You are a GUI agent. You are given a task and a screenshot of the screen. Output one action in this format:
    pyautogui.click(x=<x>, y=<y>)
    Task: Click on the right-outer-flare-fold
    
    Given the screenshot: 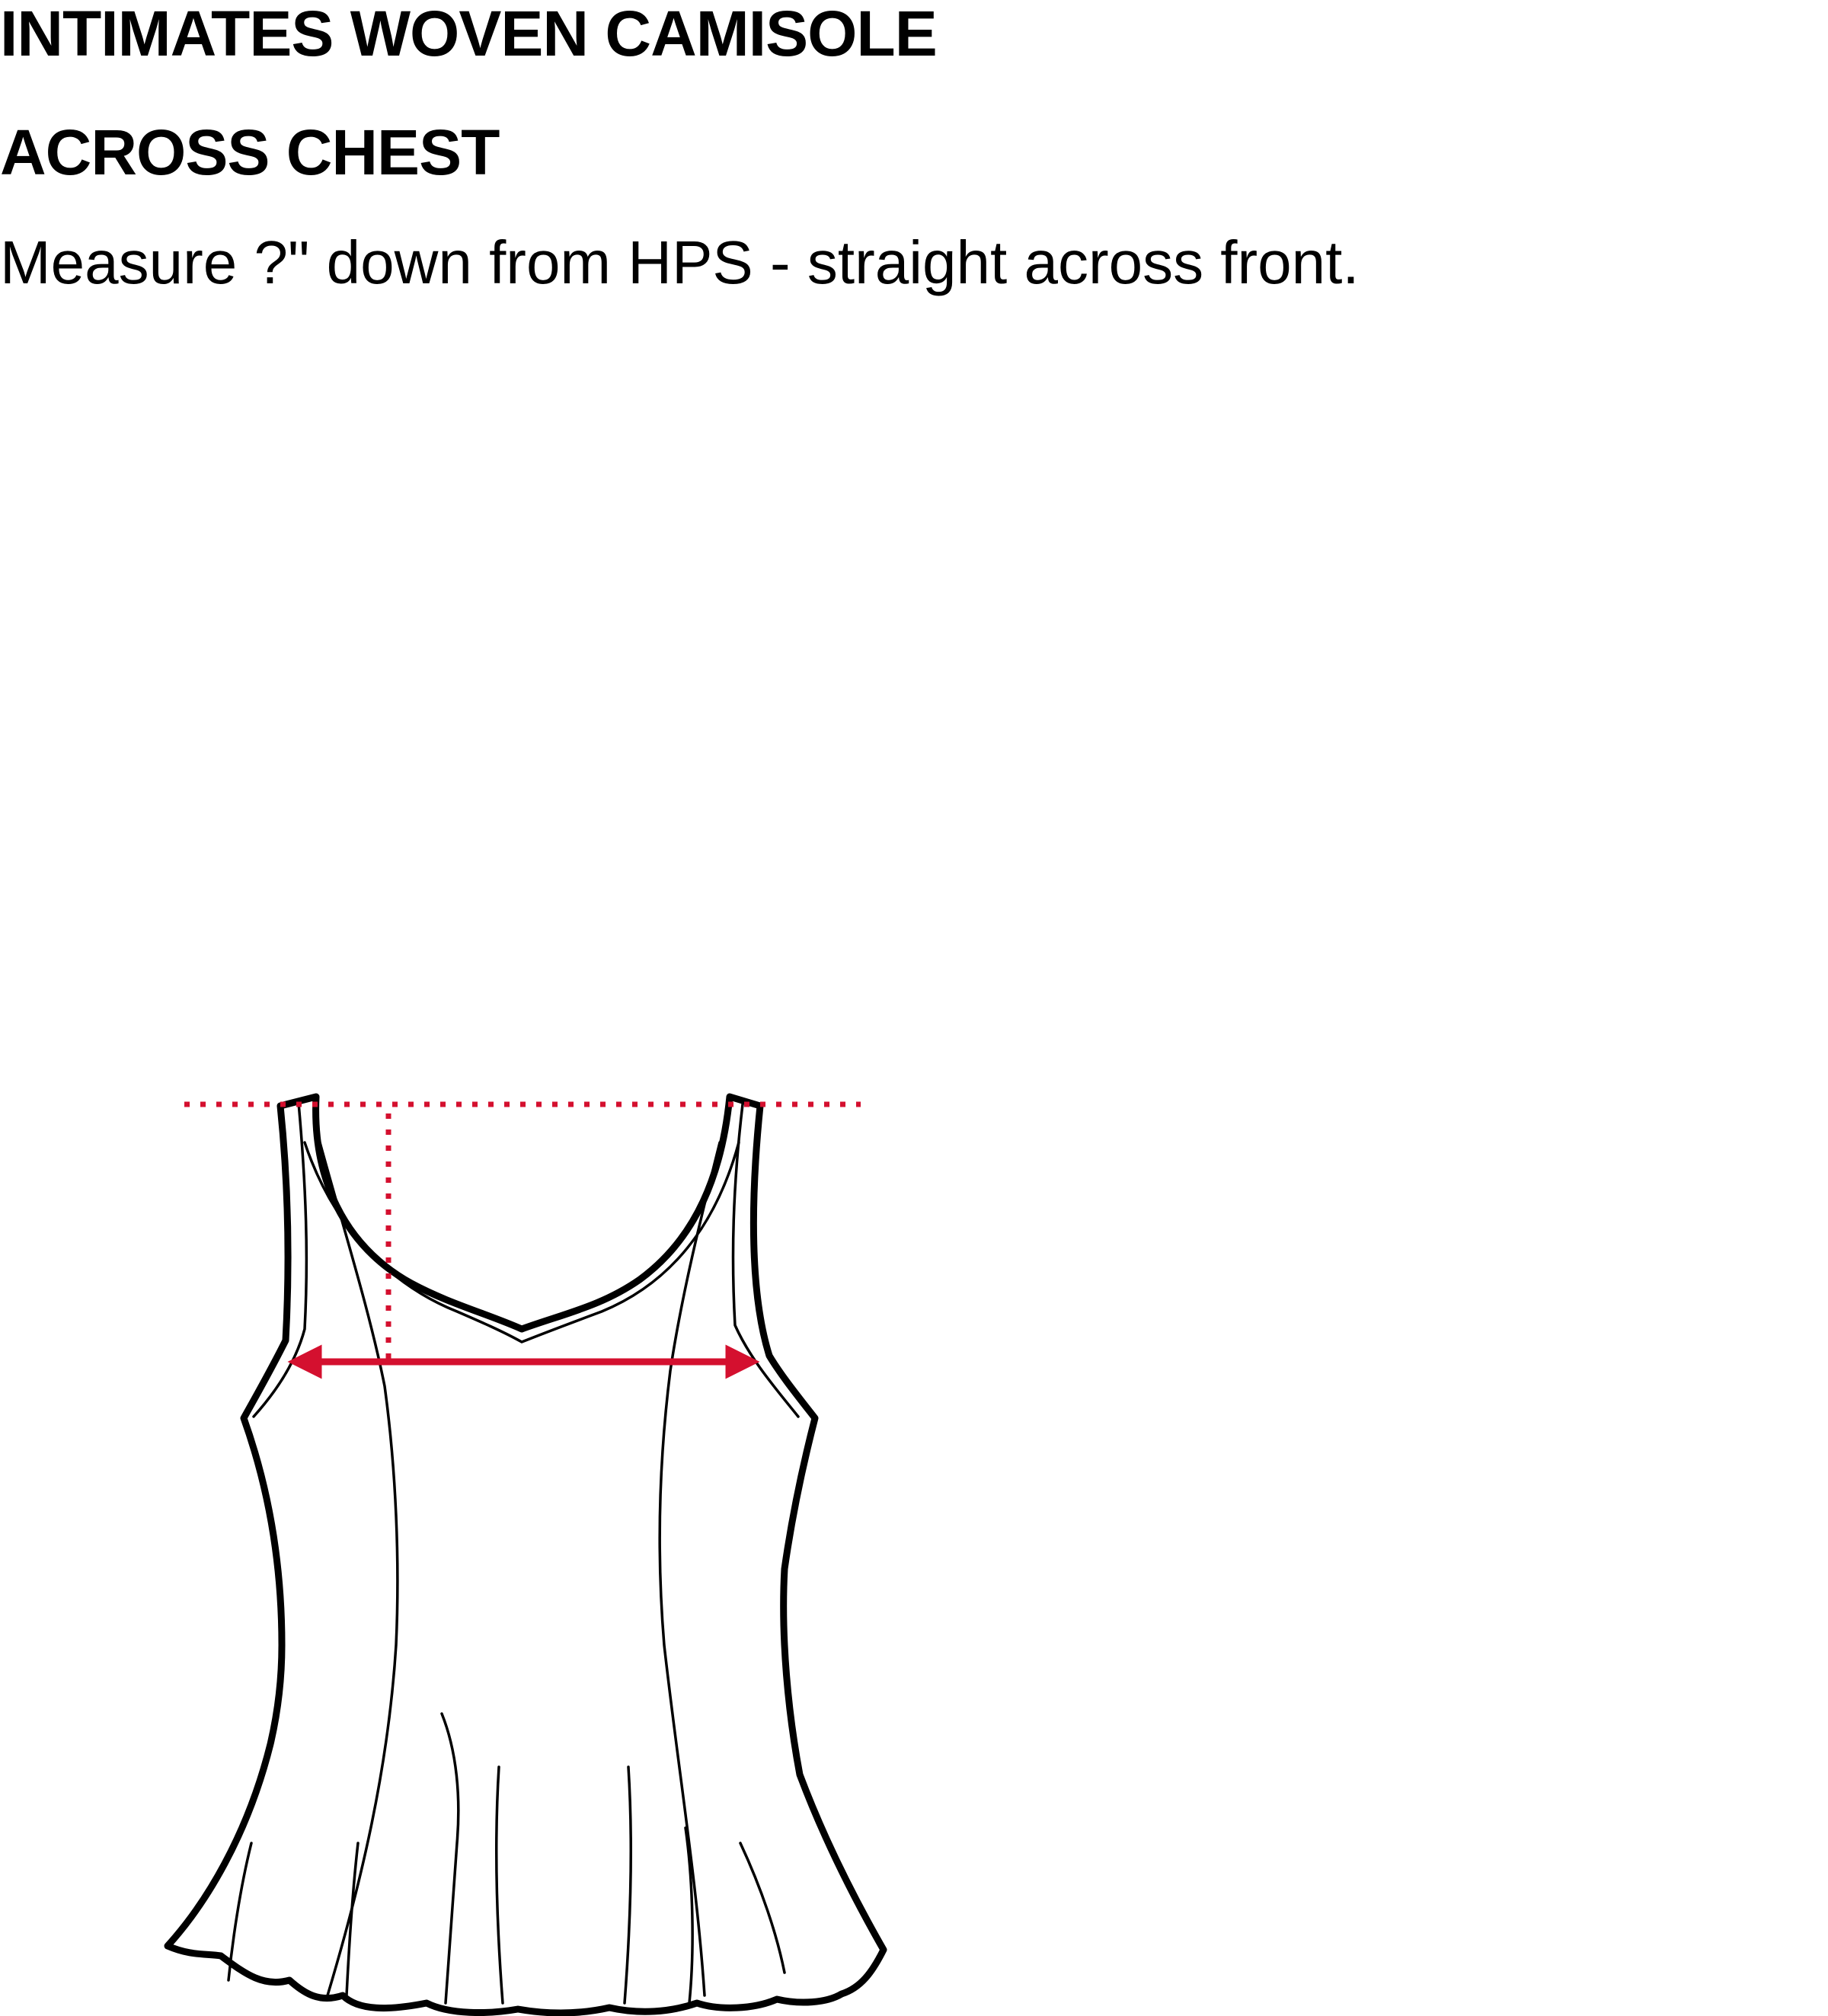 What is the action you would take?
    pyautogui.click(x=762, y=1908)
    